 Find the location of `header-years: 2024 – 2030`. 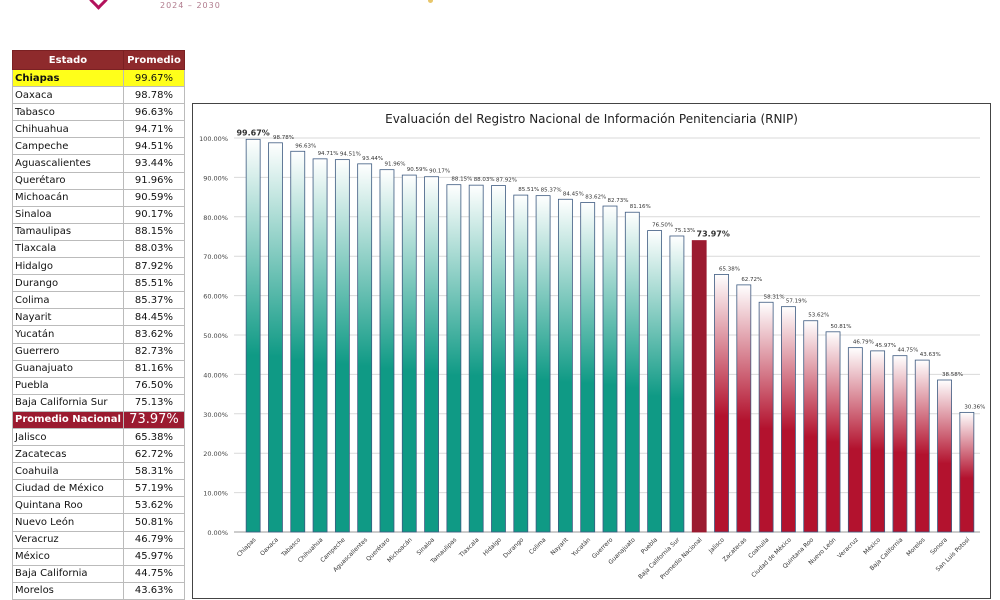

header-years: 2024 – 2030 is located at coordinates (190, 5).